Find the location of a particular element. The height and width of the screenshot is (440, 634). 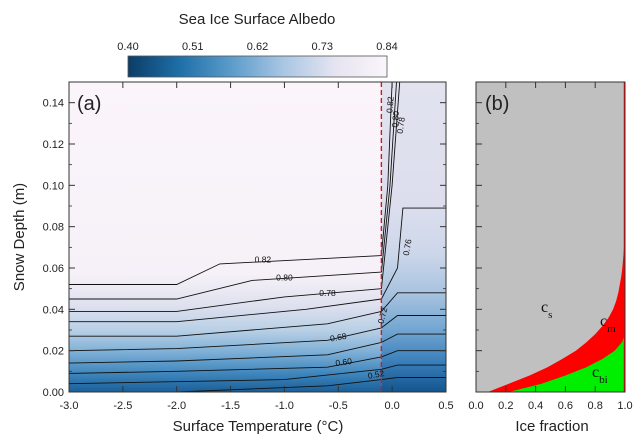

y-tick-label: 0.02 is located at coordinates (53, 352).